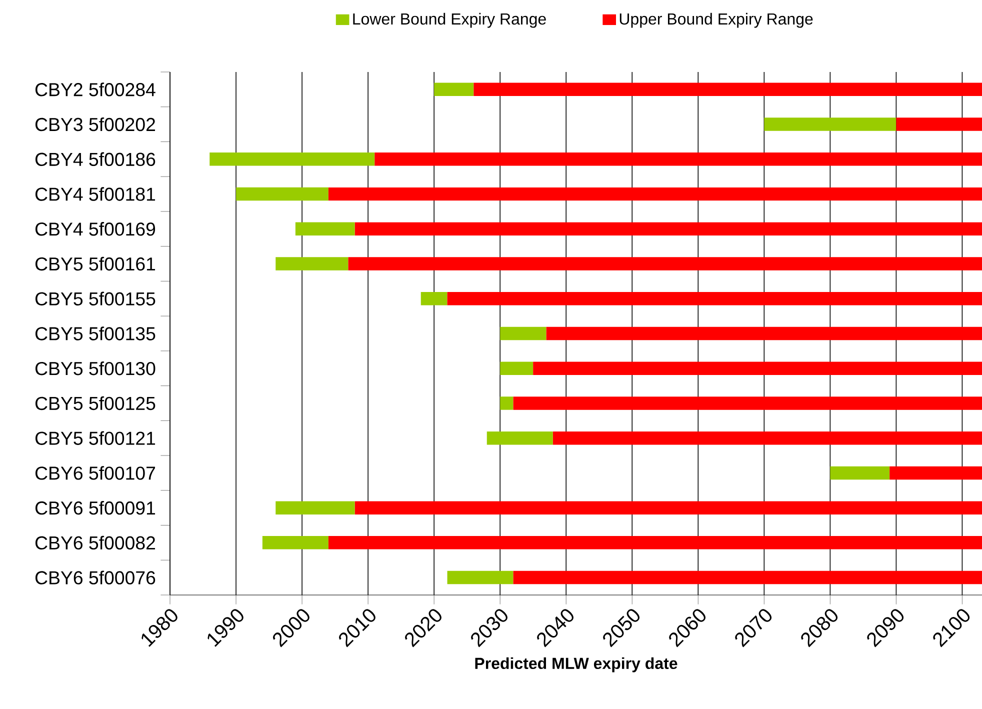 The image size is (982, 709). I want to click on y-tick-label: CBY6 5f00091, so click(95, 507).